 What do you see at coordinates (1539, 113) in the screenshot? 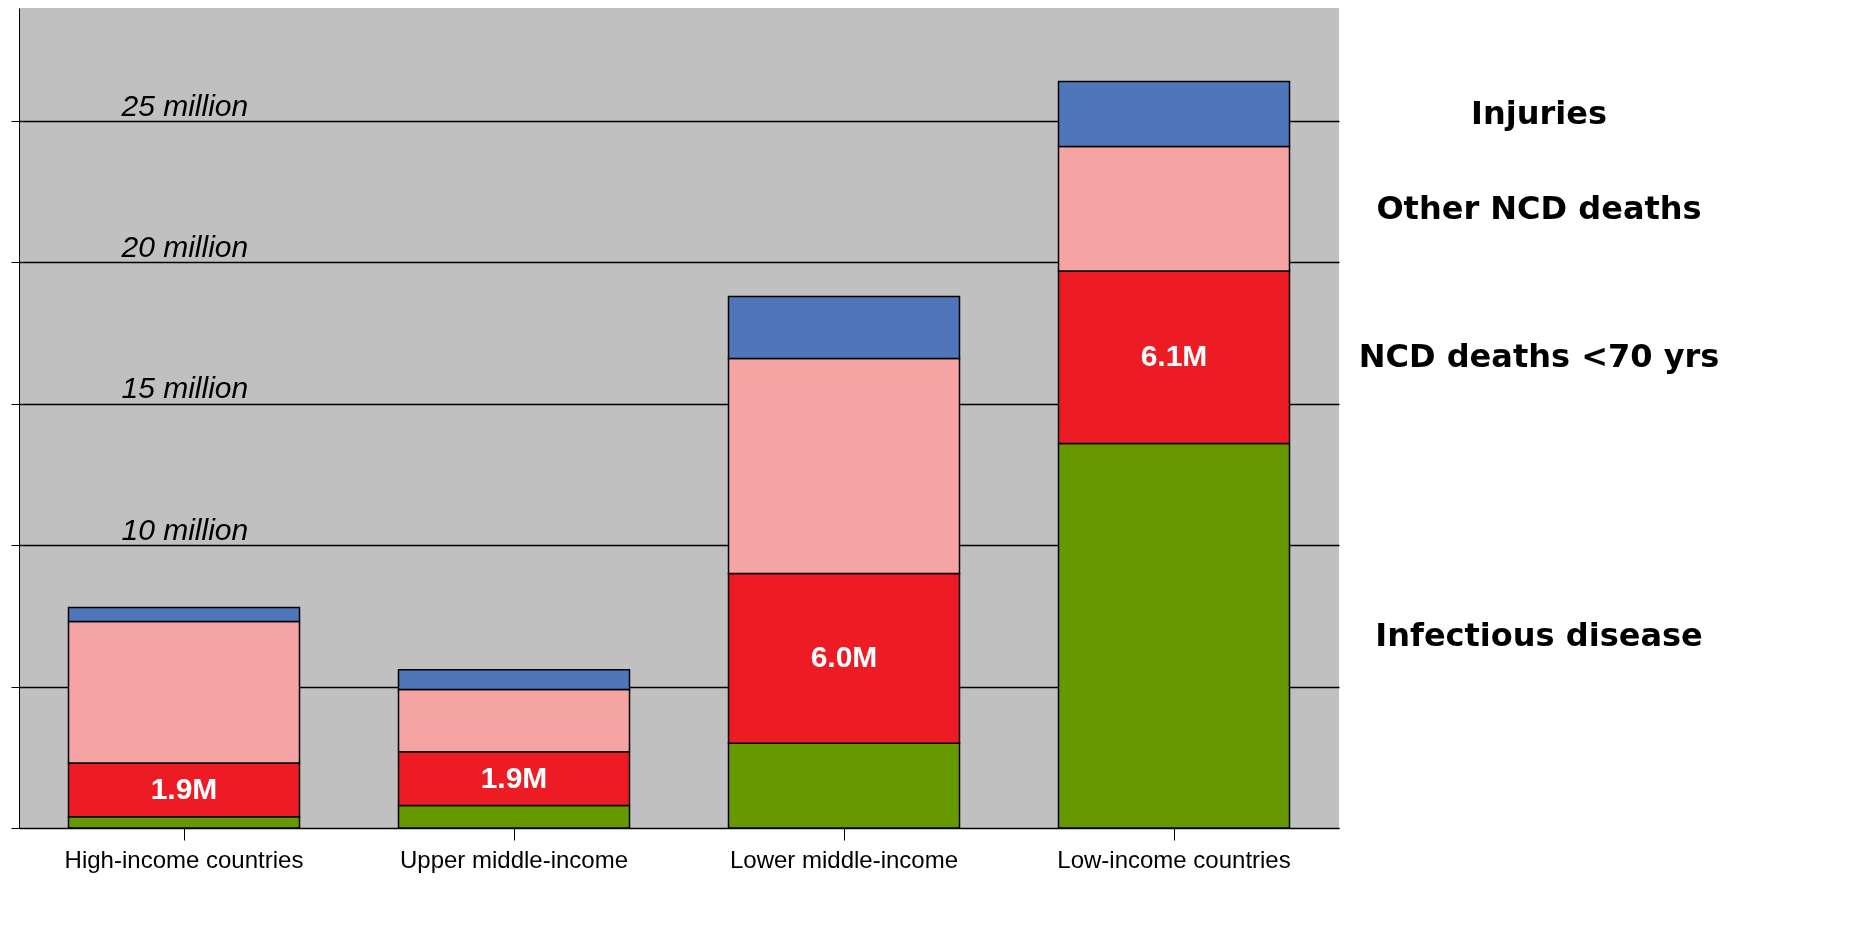
I see `text: Injuries` at bounding box center [1539, 113].